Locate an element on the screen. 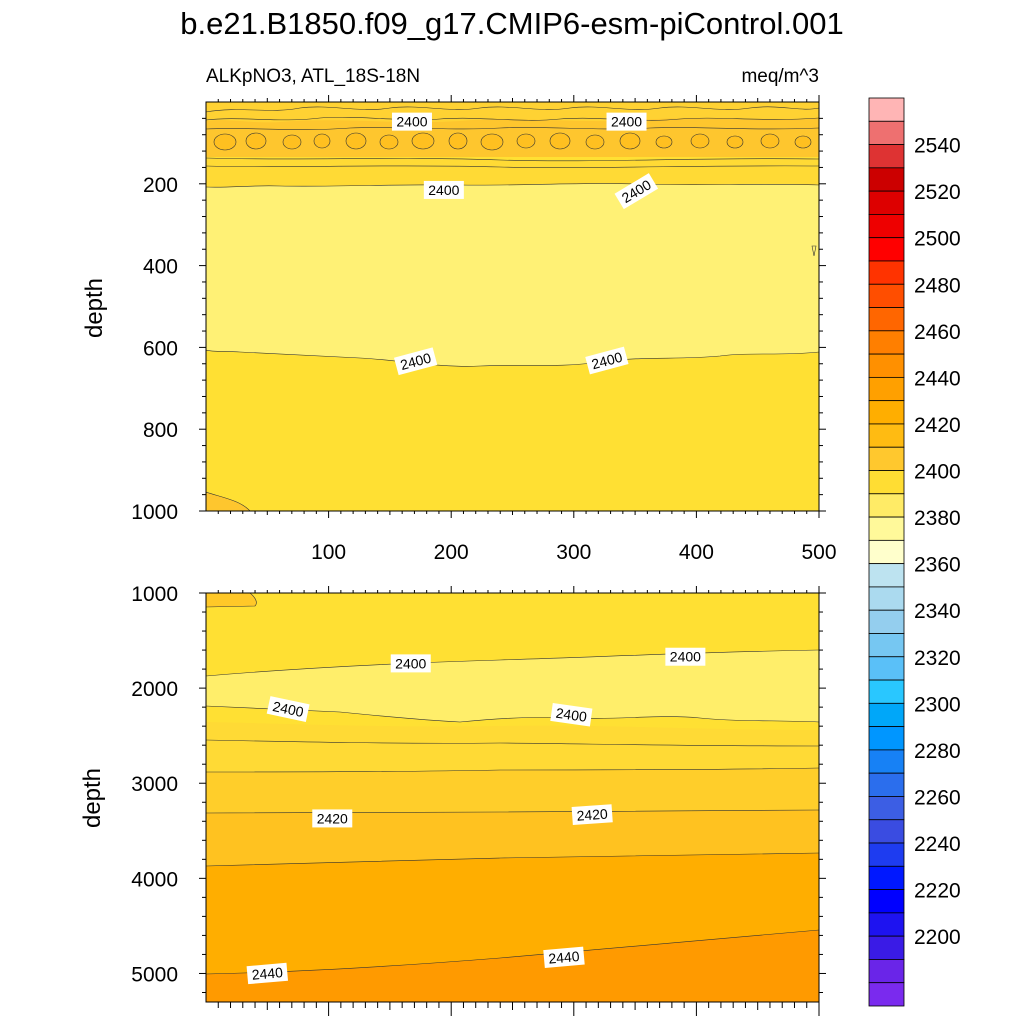 The width and height of the screenshot is (1024, 1024). colorbar-tick-label: 2540 is located at coordinates (937, 146).